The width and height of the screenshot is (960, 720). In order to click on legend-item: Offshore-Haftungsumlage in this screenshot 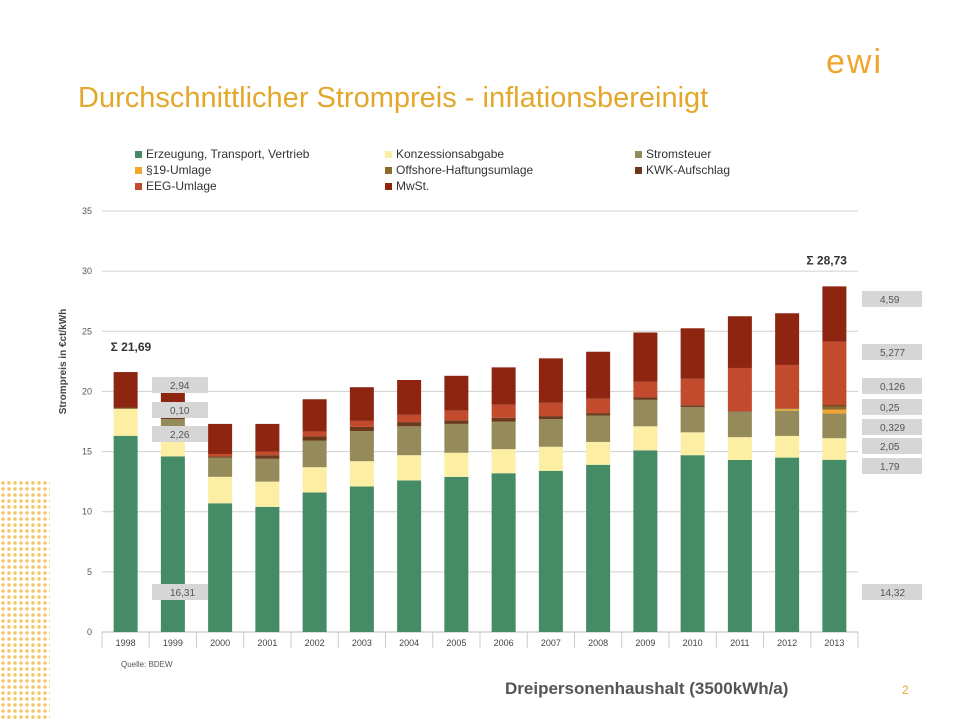, I will do `click(459, 170)`.